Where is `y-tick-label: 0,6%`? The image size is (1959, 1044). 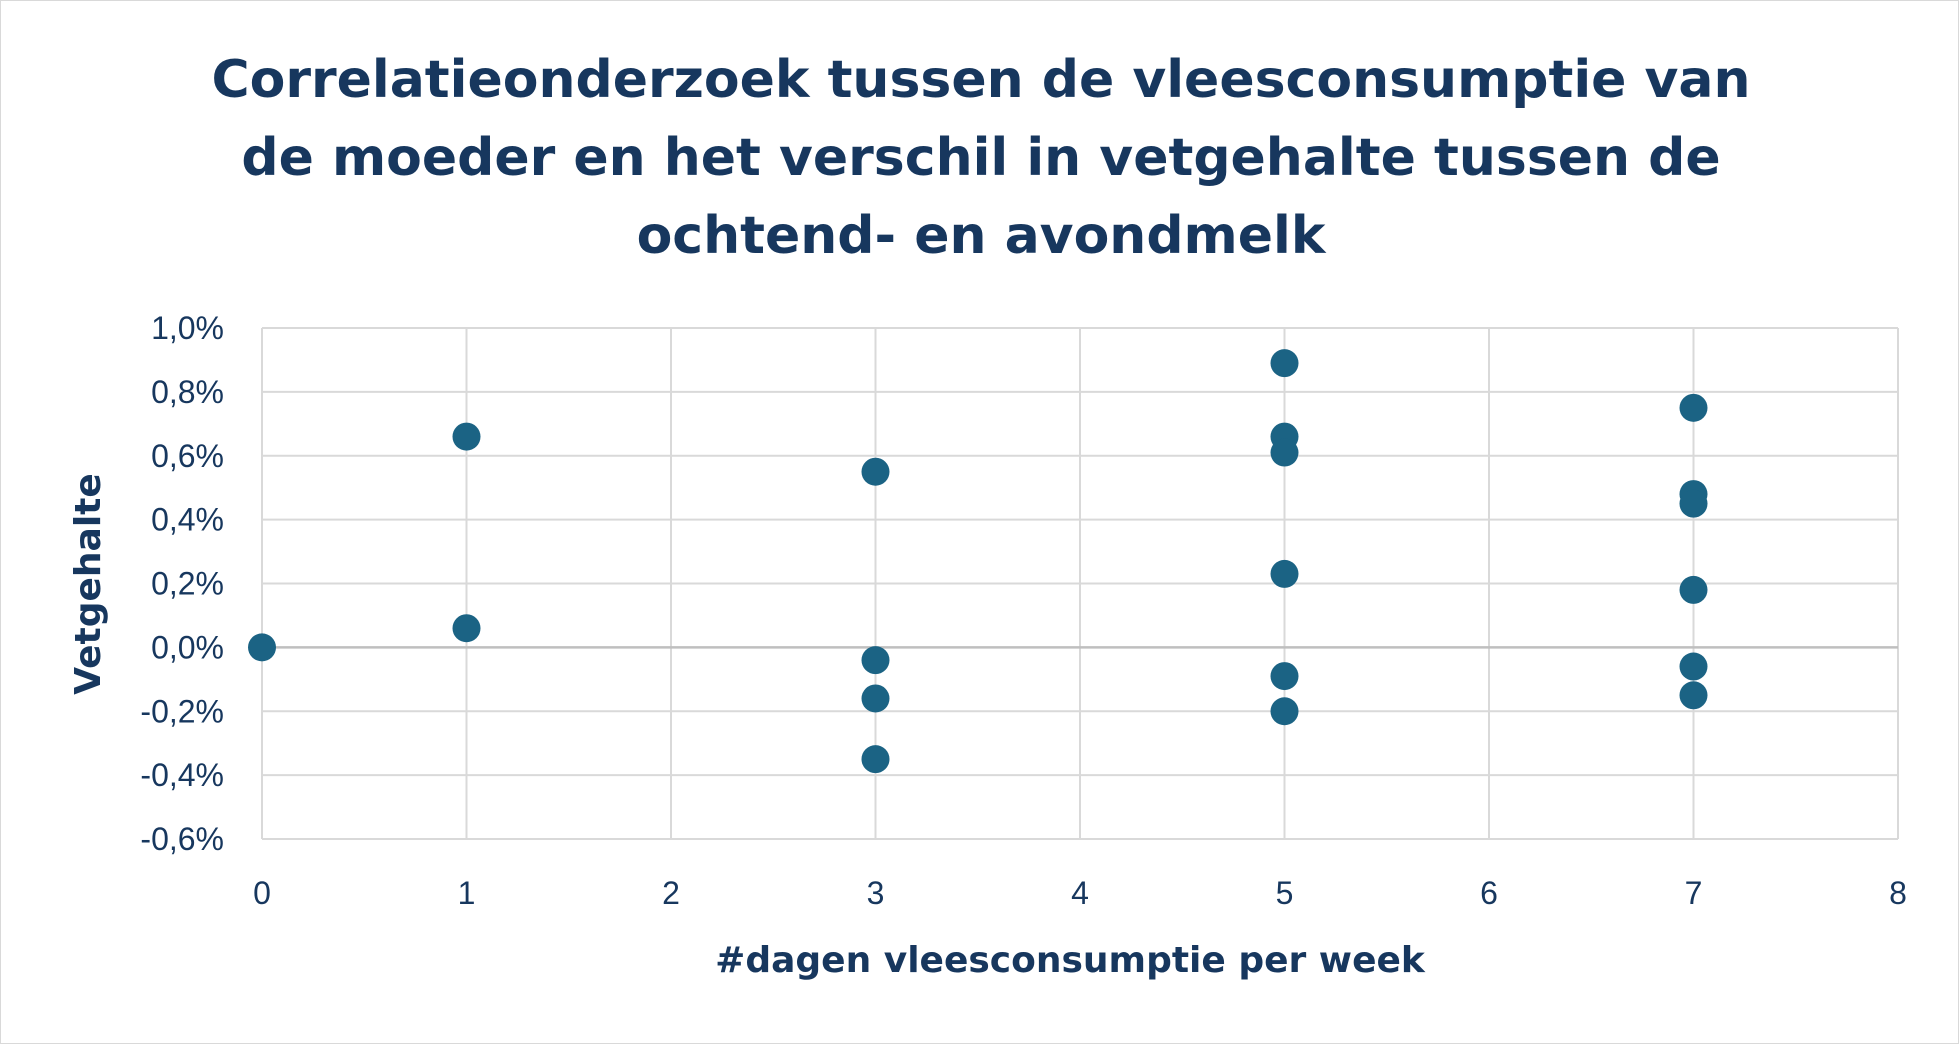
y-tick-label: 0,6% is located at coordinates (187, 456).